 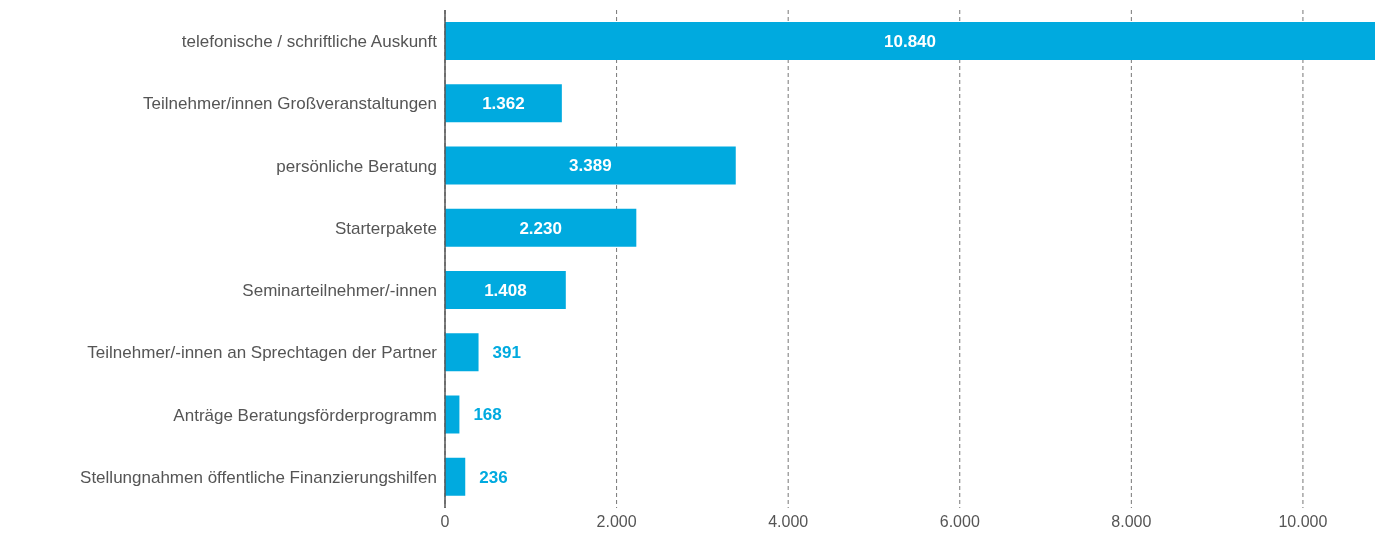 I want to click on data-label: 236, so click(x=493, y=477).